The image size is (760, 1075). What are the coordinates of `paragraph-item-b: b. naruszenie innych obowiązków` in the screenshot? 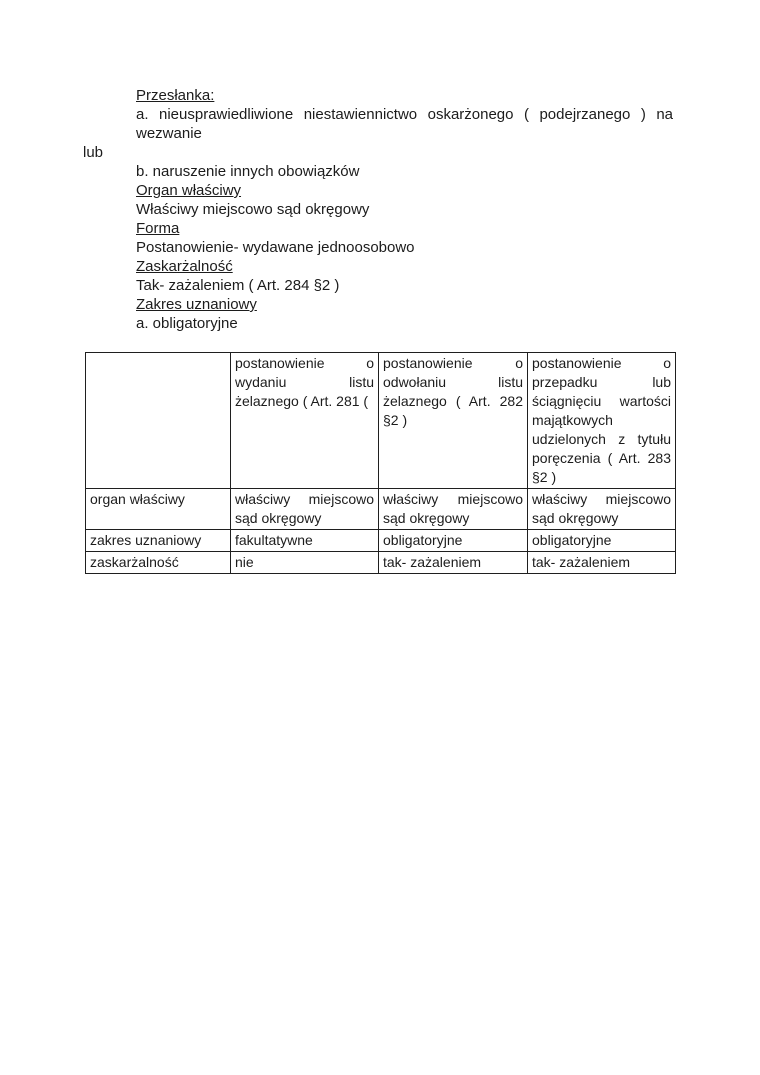 It's located at (248, 171).